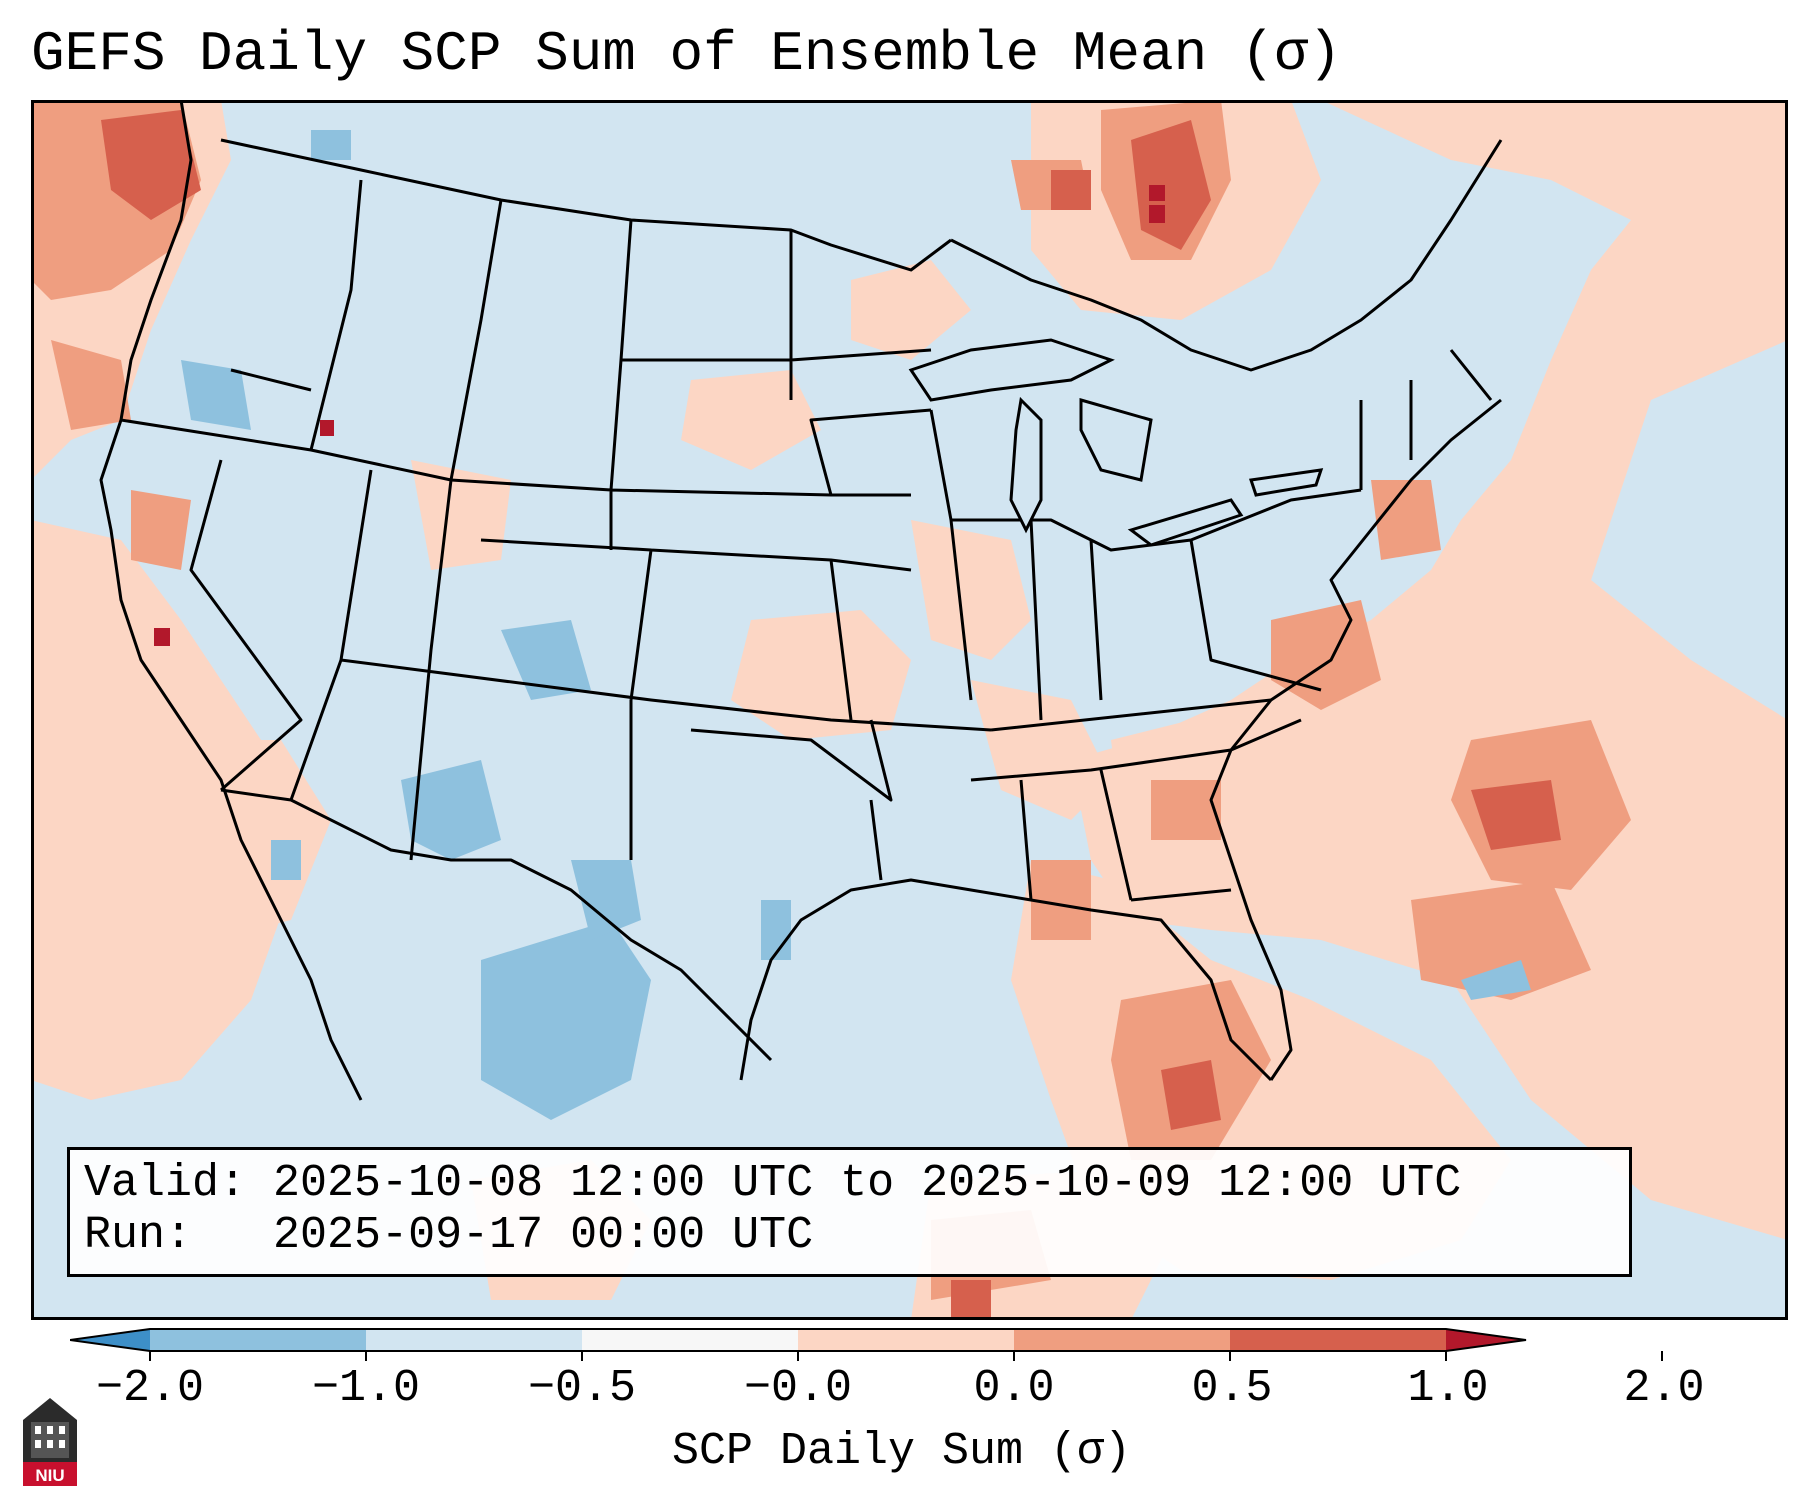 The image size is (1803, 1506). What do you see at coordinates (110, 1340) in the screenshot?
I see `colorbar-arrow-low` at bounding box center [110, 1340].